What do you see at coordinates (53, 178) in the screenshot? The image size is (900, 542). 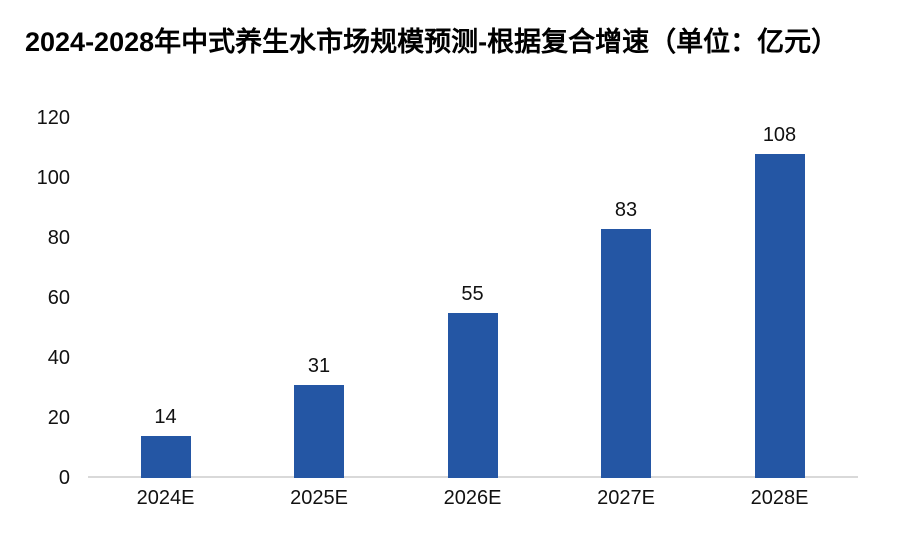 I see `y-axis-tick-label: 100` at bounding box center [53, 178].